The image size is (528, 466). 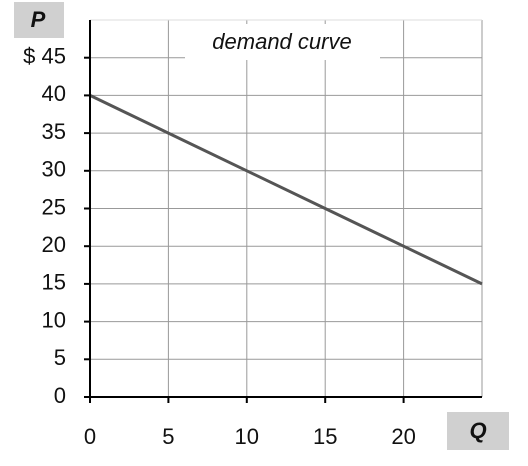 What do you see at coordinates (44, 56) in the screenshot?
I see `y-tick-label: $ 45` at bounding box center [44, 56].